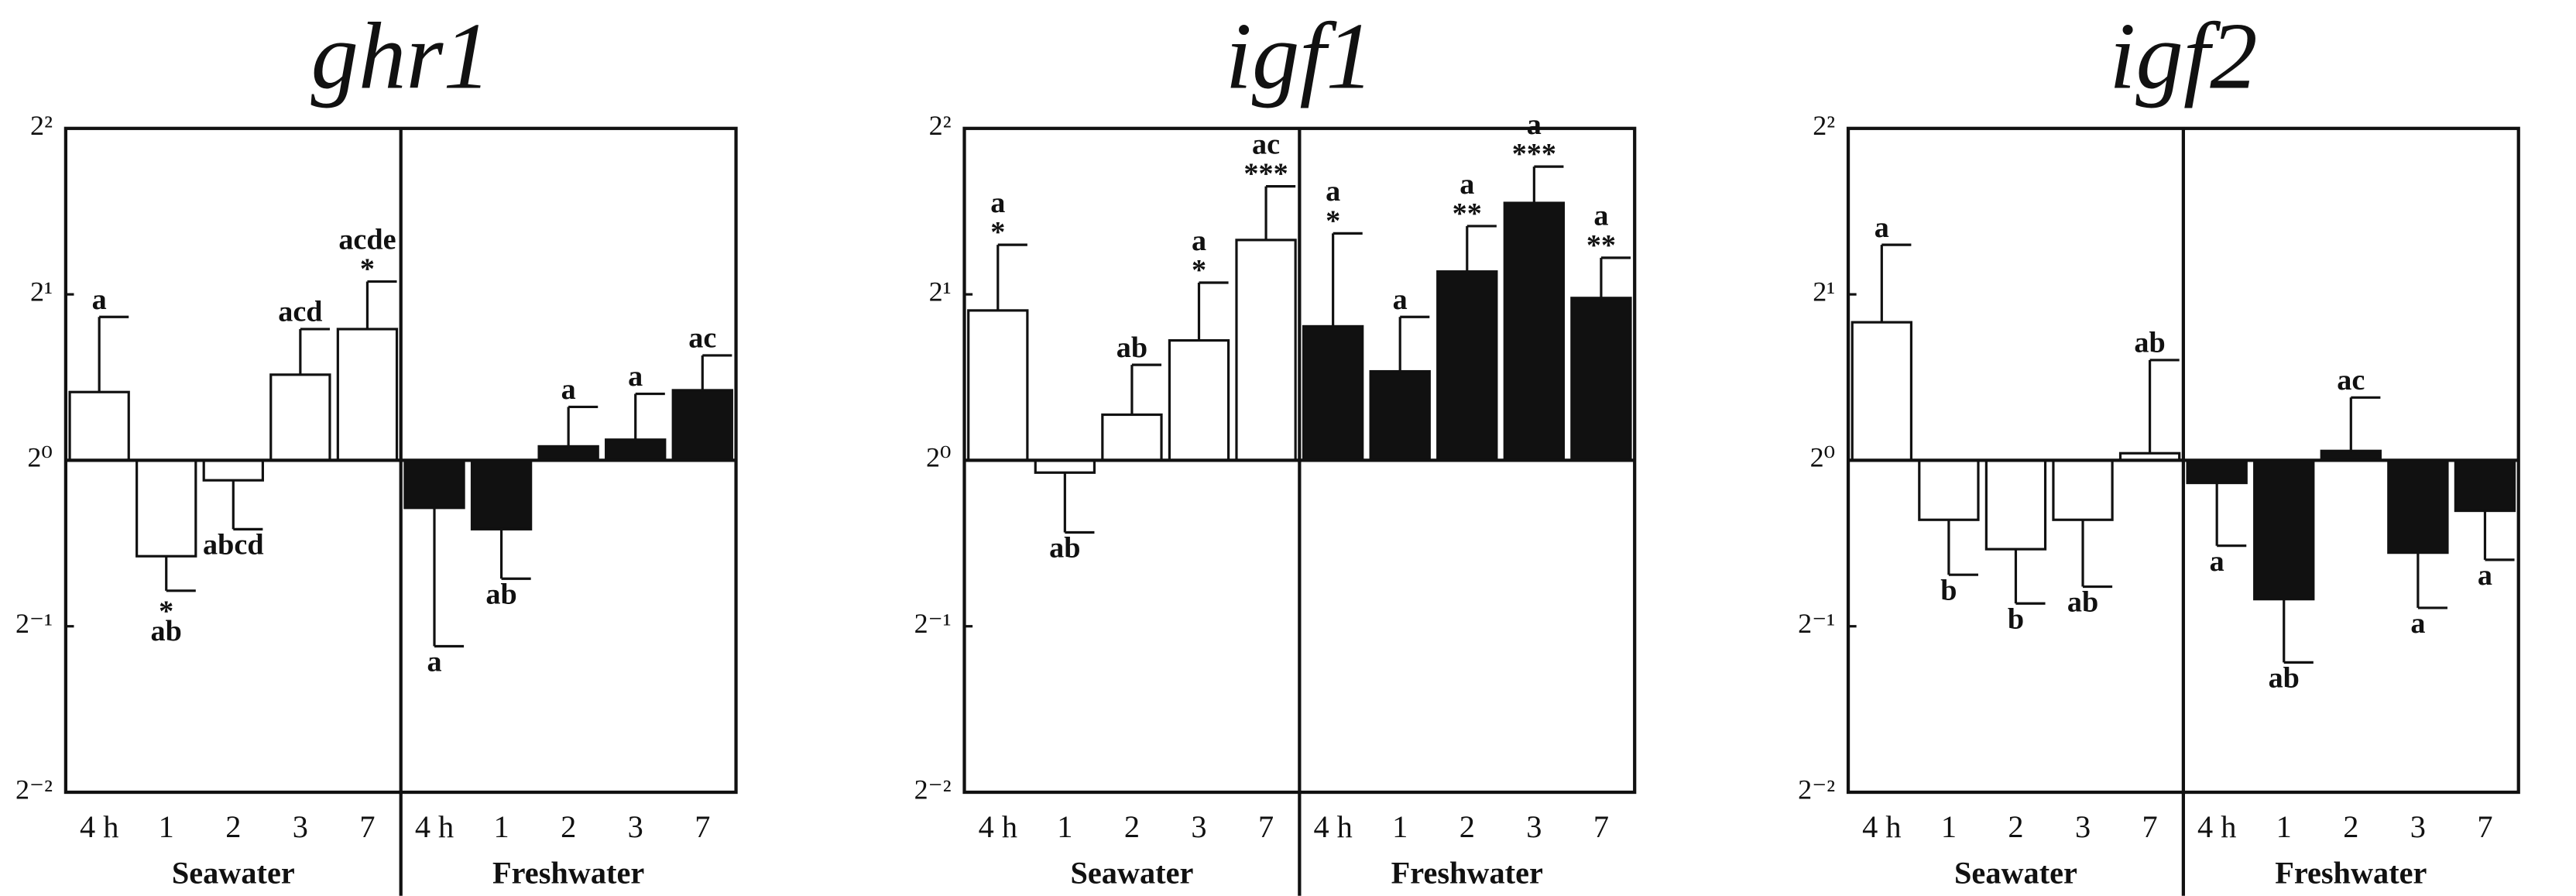  I want to click on significance-letters: abcd, so click(233, 544).